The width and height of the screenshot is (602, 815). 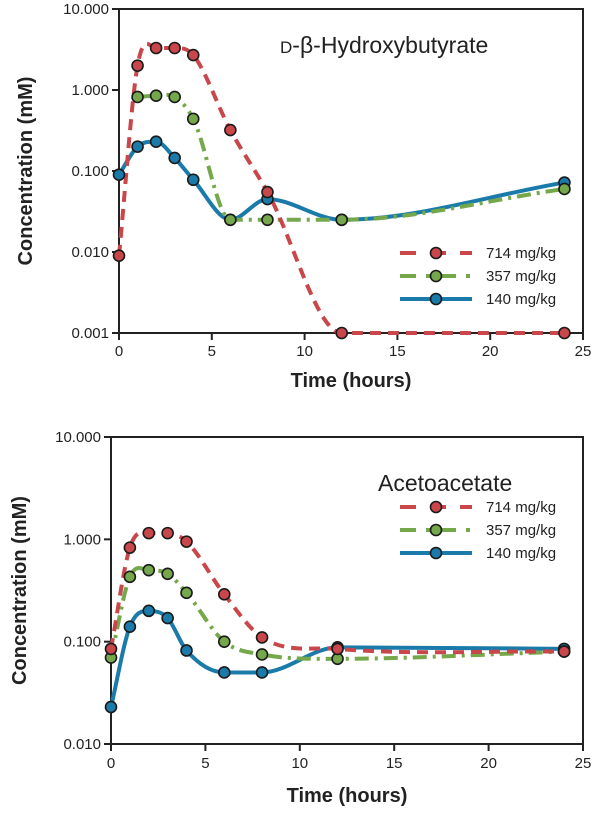 I want to click on x-tick-label: 10, so click(x=304, y=351).